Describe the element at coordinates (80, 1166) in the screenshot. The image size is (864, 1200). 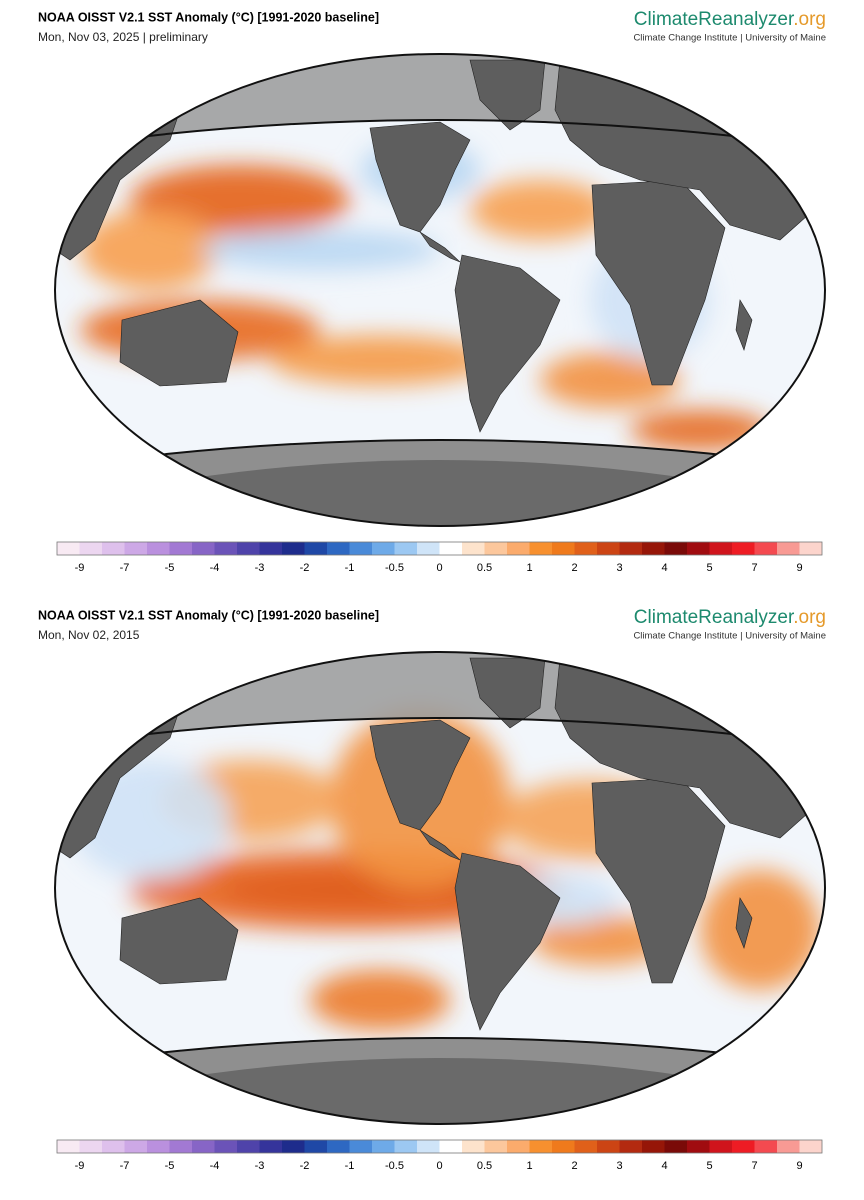
I see `colorbar-tick-label: -9` at that location.